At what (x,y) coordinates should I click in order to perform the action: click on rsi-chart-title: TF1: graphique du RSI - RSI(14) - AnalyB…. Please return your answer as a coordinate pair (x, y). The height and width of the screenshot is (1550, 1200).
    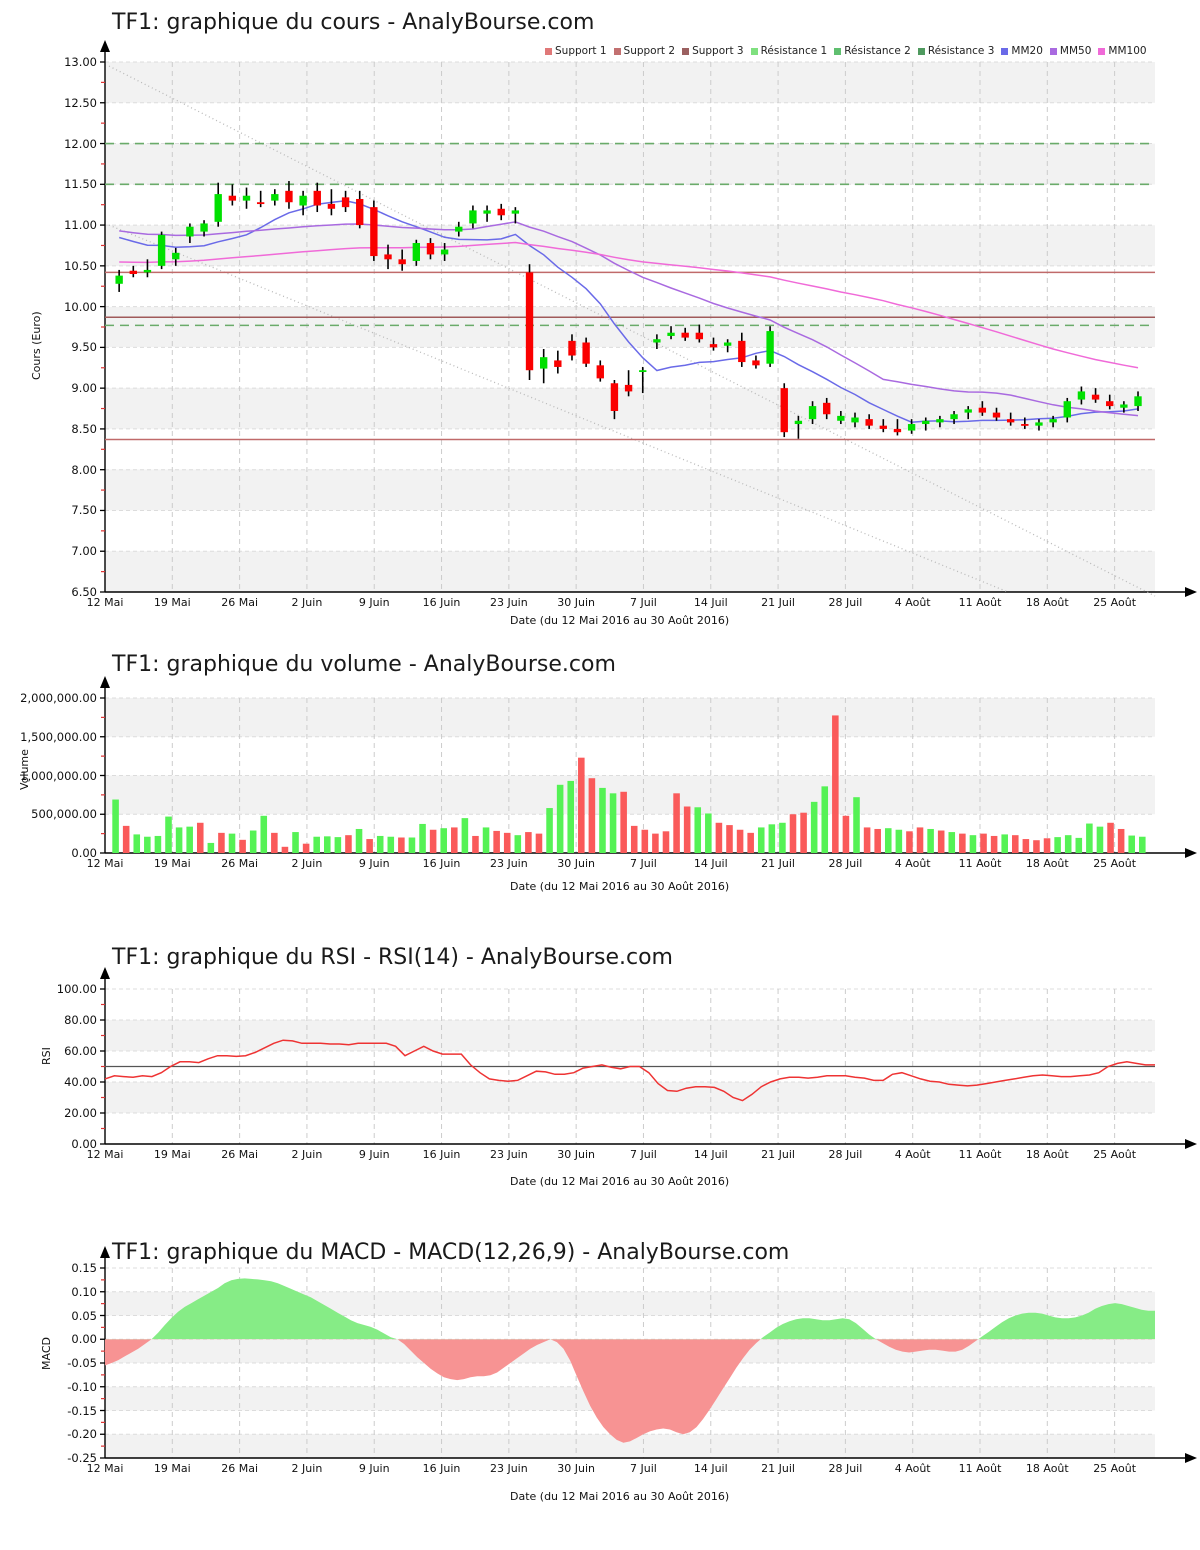
    Looking at the image, I should click on (392, 957).